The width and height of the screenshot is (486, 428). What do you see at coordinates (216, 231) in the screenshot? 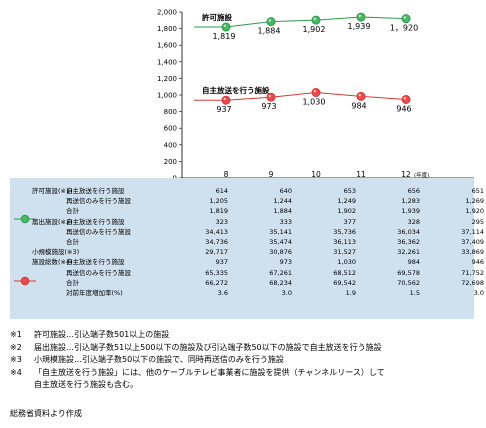
I see `table-cell: 34,413` at bounding box center [216, 231].